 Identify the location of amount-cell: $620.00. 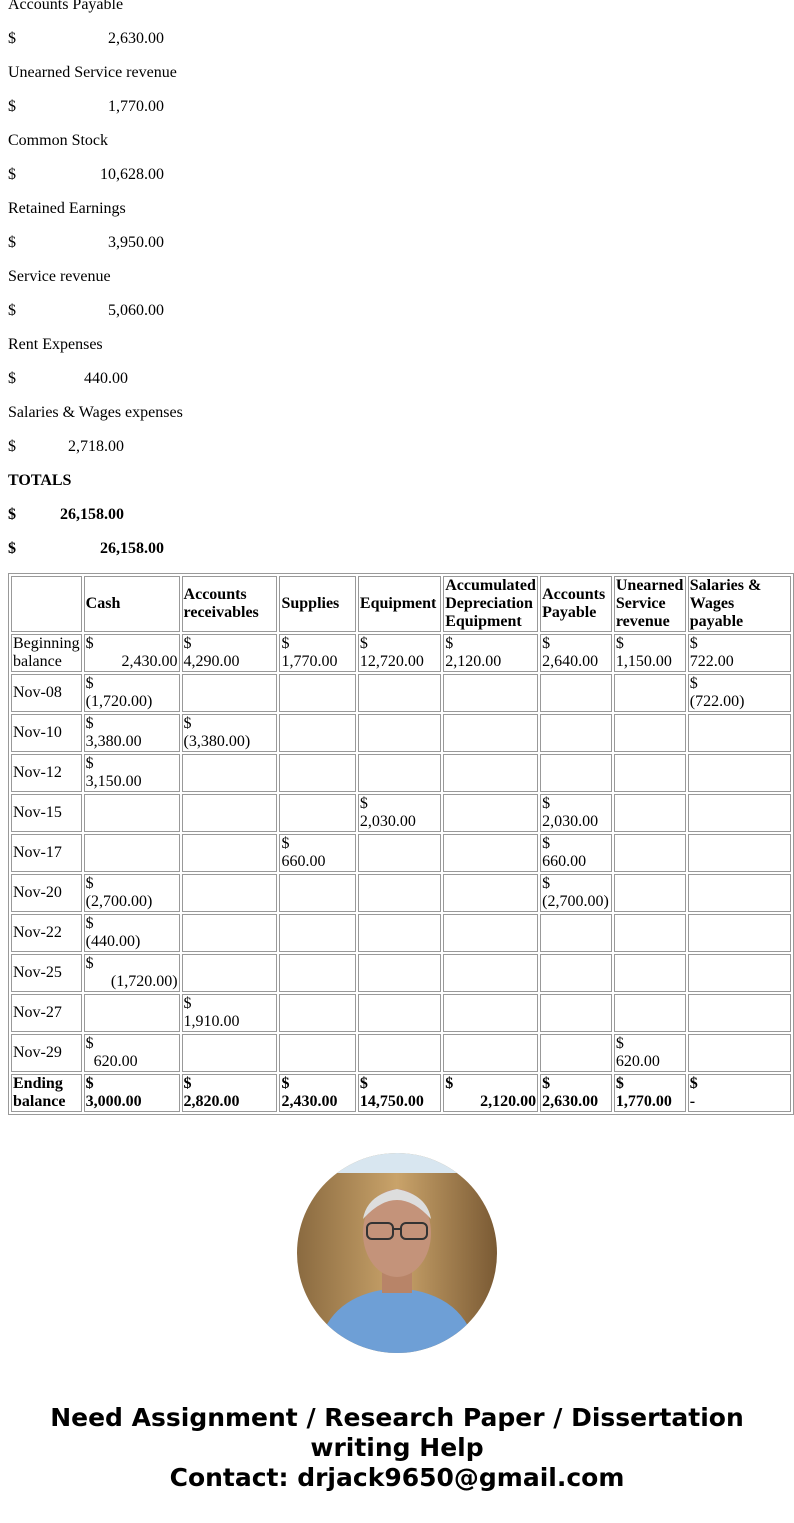
(131, 1053).